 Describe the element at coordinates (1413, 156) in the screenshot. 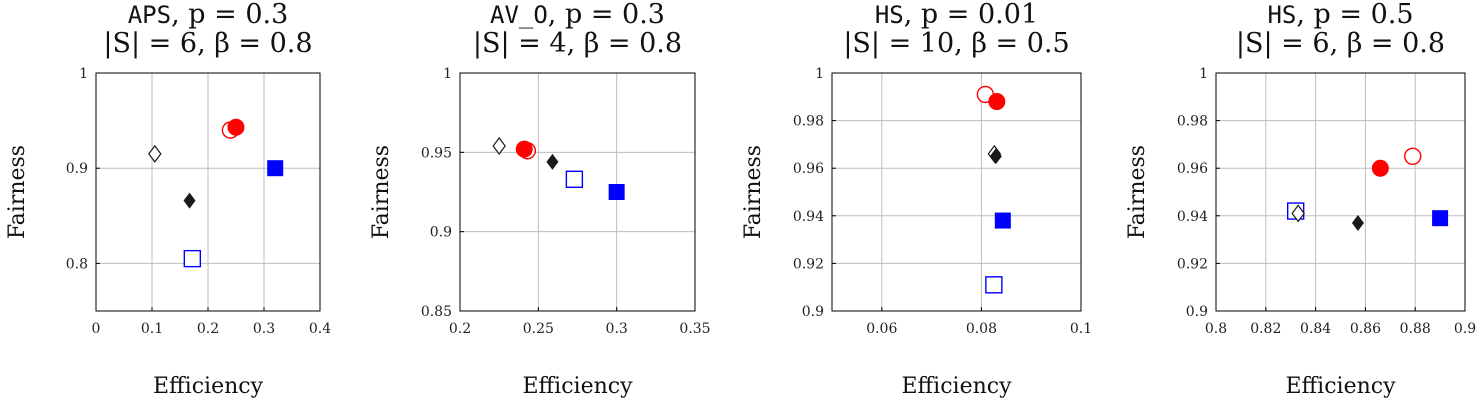

I see `data-point-open-circle` at that location.